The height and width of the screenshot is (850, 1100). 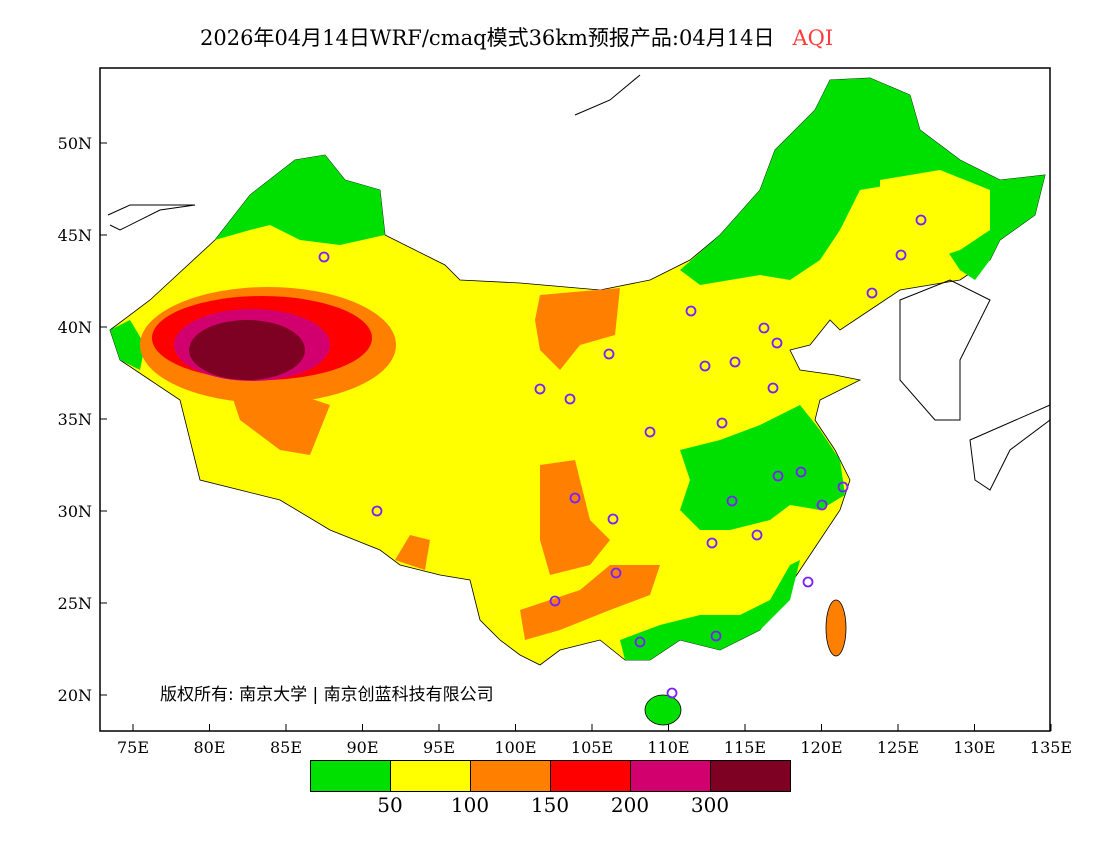 What do you see at coordinates (439, 747) in the screenshot?
I see `lon-tick-label: 95E` at bounding box center [439, 747].